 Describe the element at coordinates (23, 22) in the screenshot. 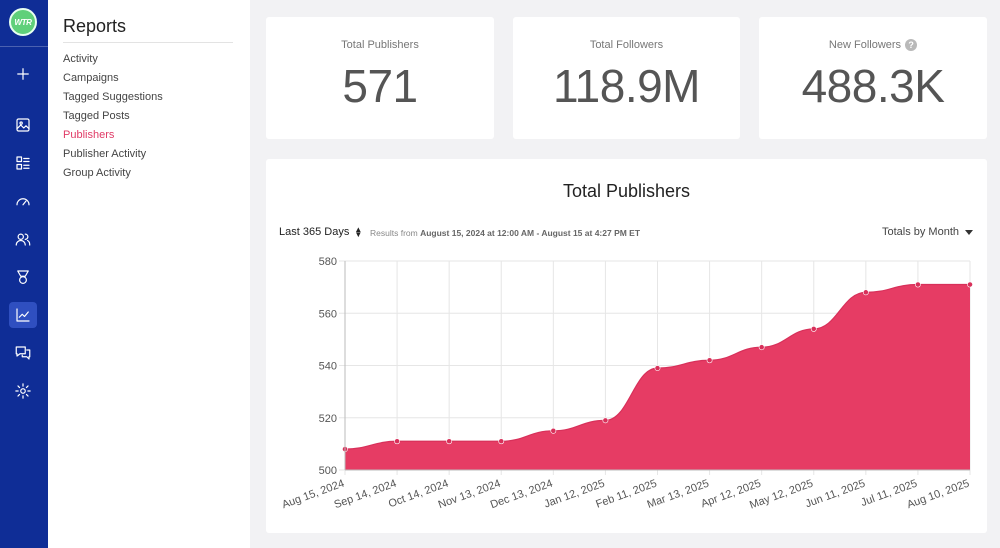

I see `app-logo: WTR` at that location.